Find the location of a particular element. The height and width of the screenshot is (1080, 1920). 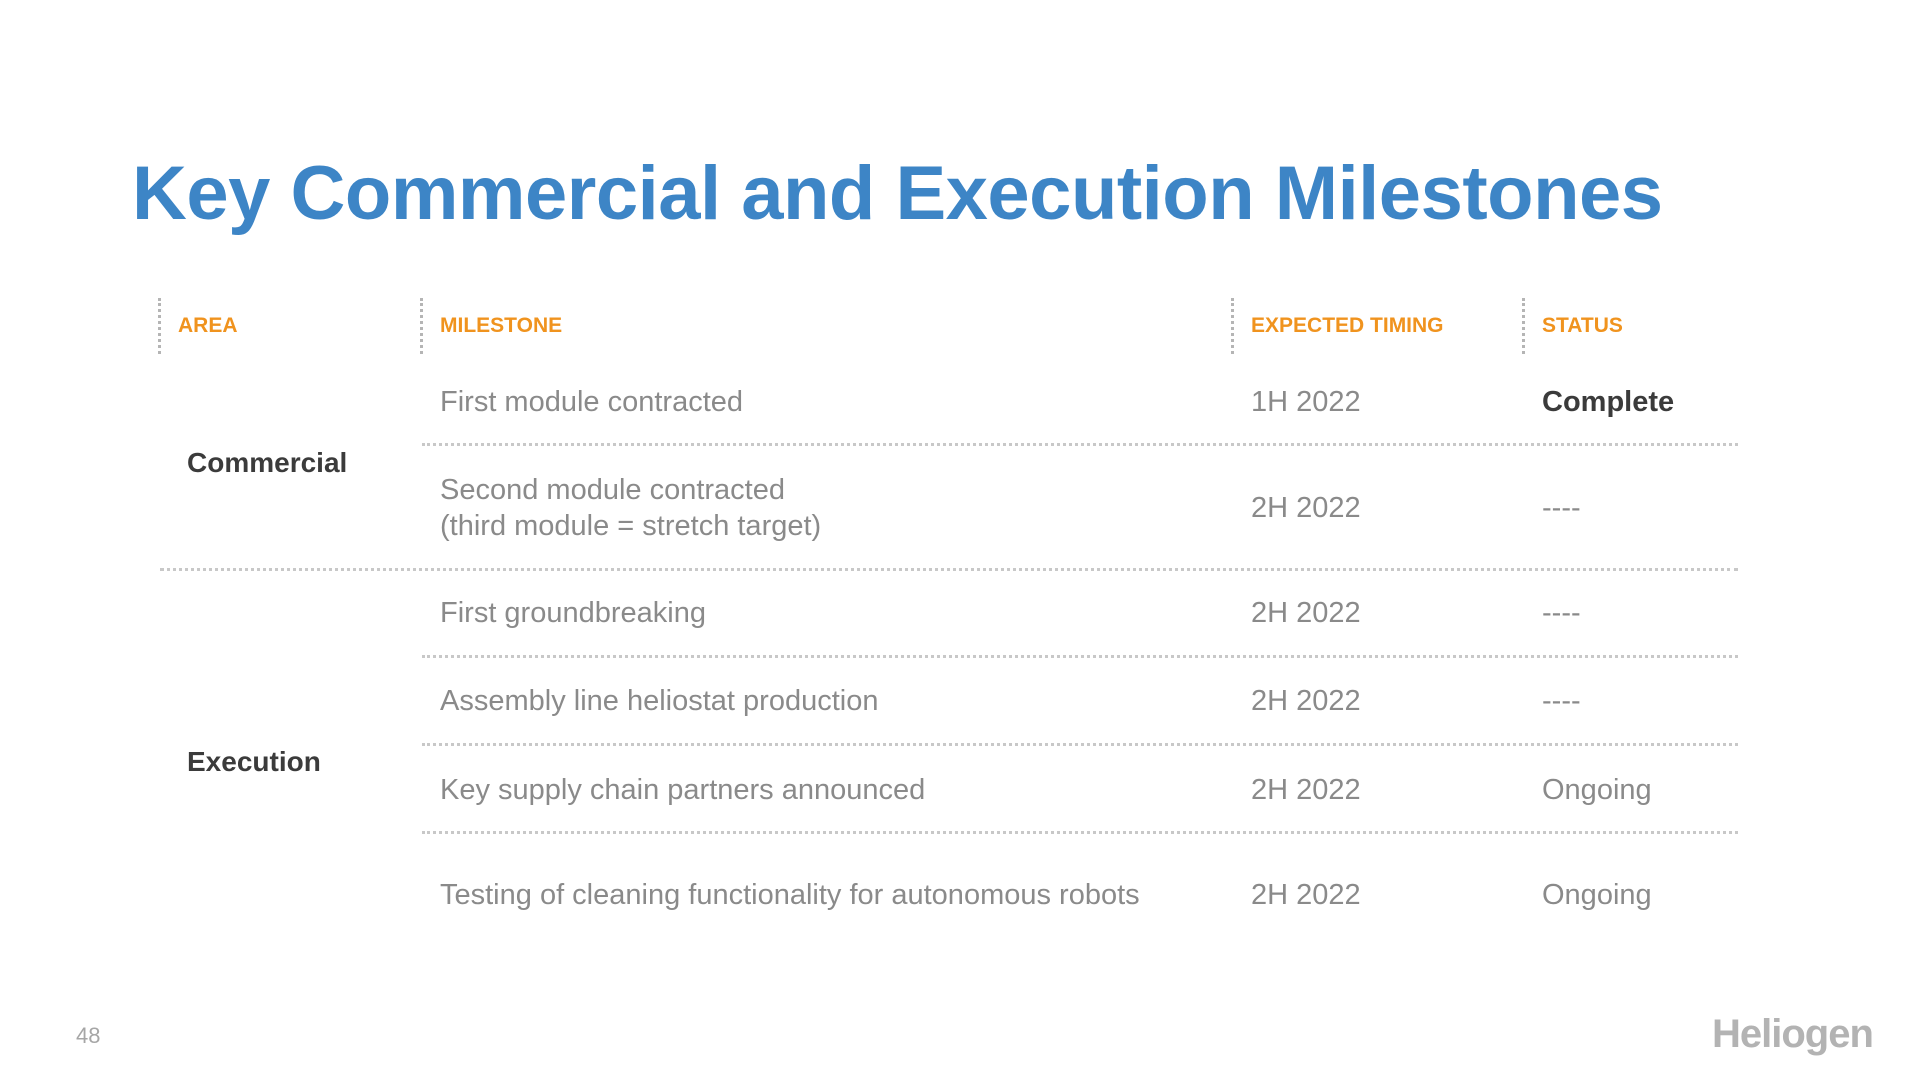

column-header-area: AREA is located at coordinates (198, 326).